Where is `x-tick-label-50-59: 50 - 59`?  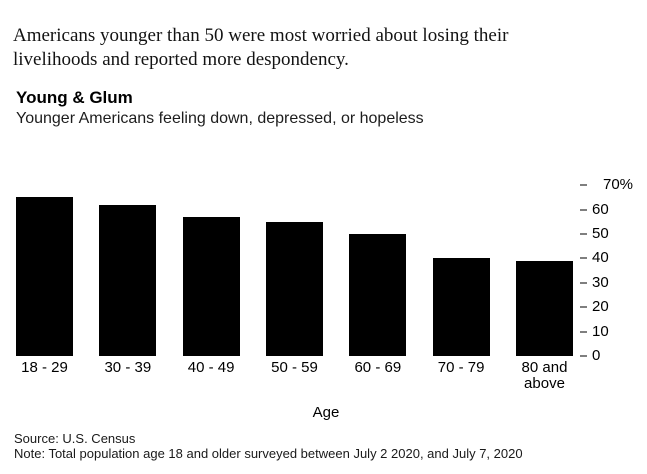 x-tick-label-50-59: 50 - 59 is located at coordinates (294, 367).